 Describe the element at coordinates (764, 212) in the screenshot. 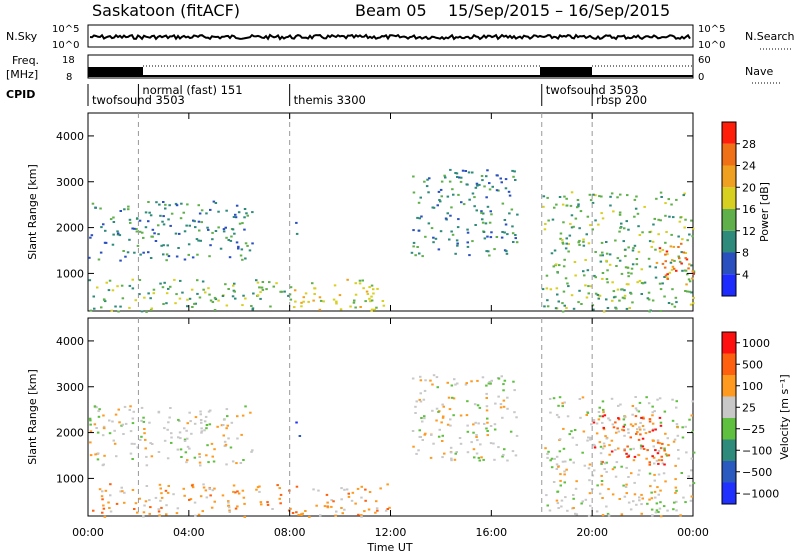

I see `power-colorbar-label: Power [dB]` at that location.